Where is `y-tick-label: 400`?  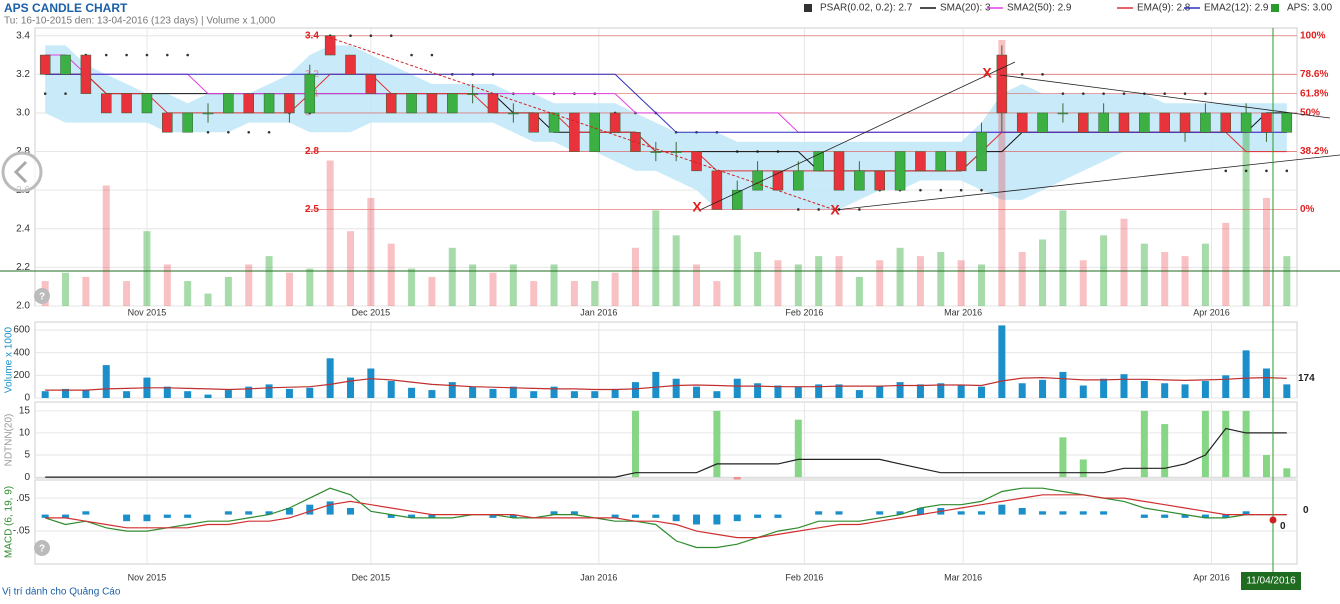
y-tick-label: 400 is located at coordinates (21, 352).